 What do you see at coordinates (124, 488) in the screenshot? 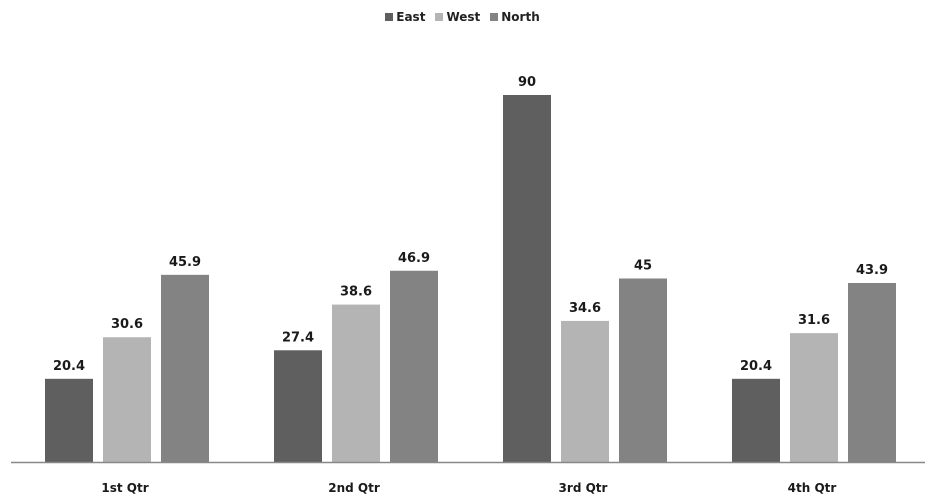
I see `x-tick-label-1: 1st Qtr` at bounding box center [124, 488].